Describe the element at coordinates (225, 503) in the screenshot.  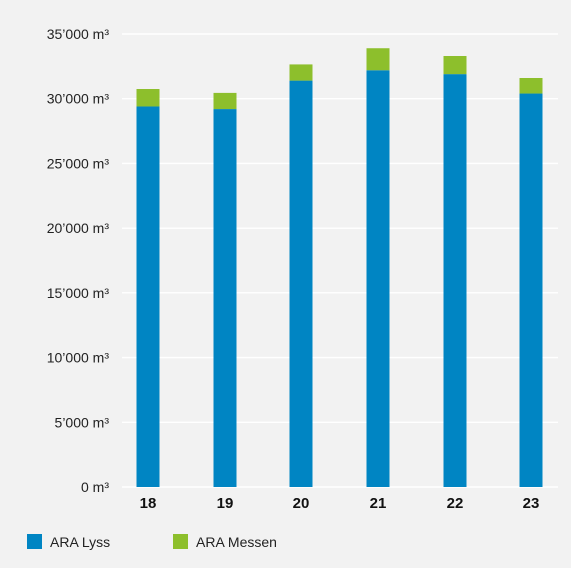
I see `x-tick-label: 19` at that location.